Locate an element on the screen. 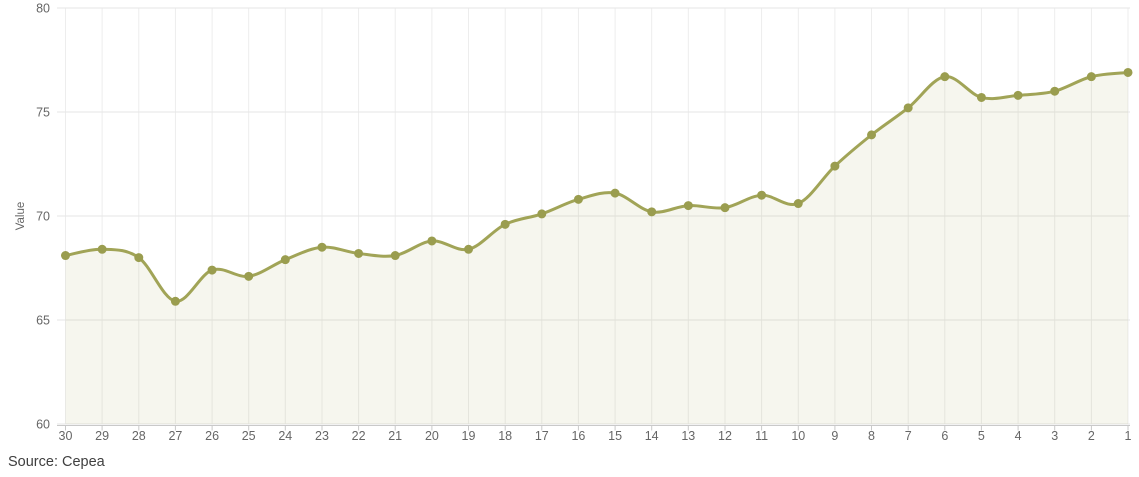  x-axis-tick-label: 11 is located at coordinates (761, 436).